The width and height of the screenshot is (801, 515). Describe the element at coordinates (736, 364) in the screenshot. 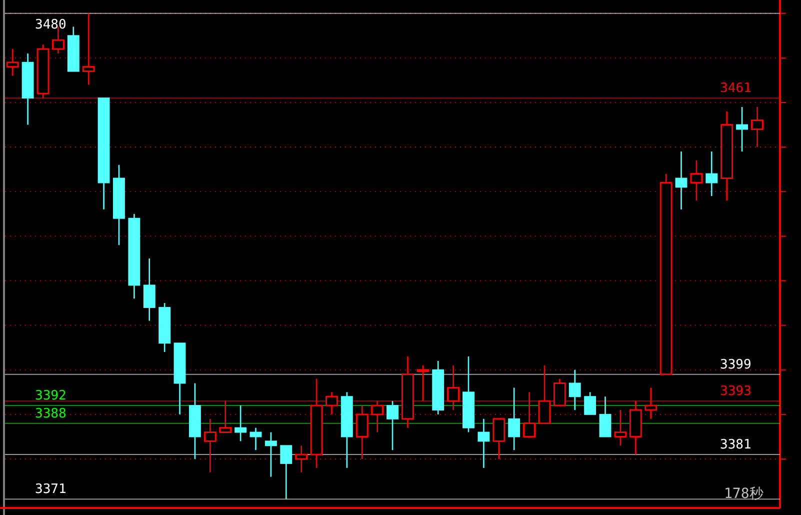

I see `ref-line-label: 3399` at that location.